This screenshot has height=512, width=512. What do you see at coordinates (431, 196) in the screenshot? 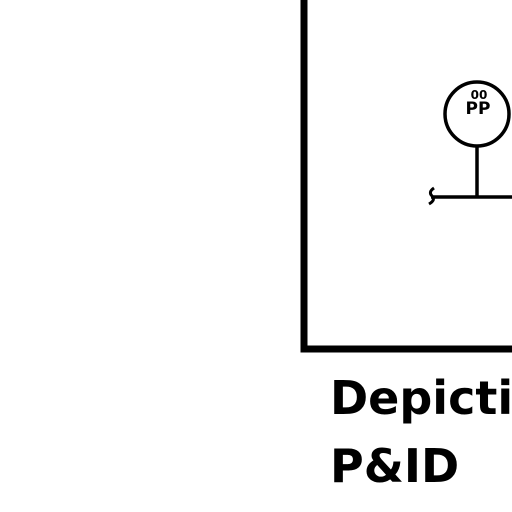
I see `process-line-end-hook` at bounding box center [431, 196].